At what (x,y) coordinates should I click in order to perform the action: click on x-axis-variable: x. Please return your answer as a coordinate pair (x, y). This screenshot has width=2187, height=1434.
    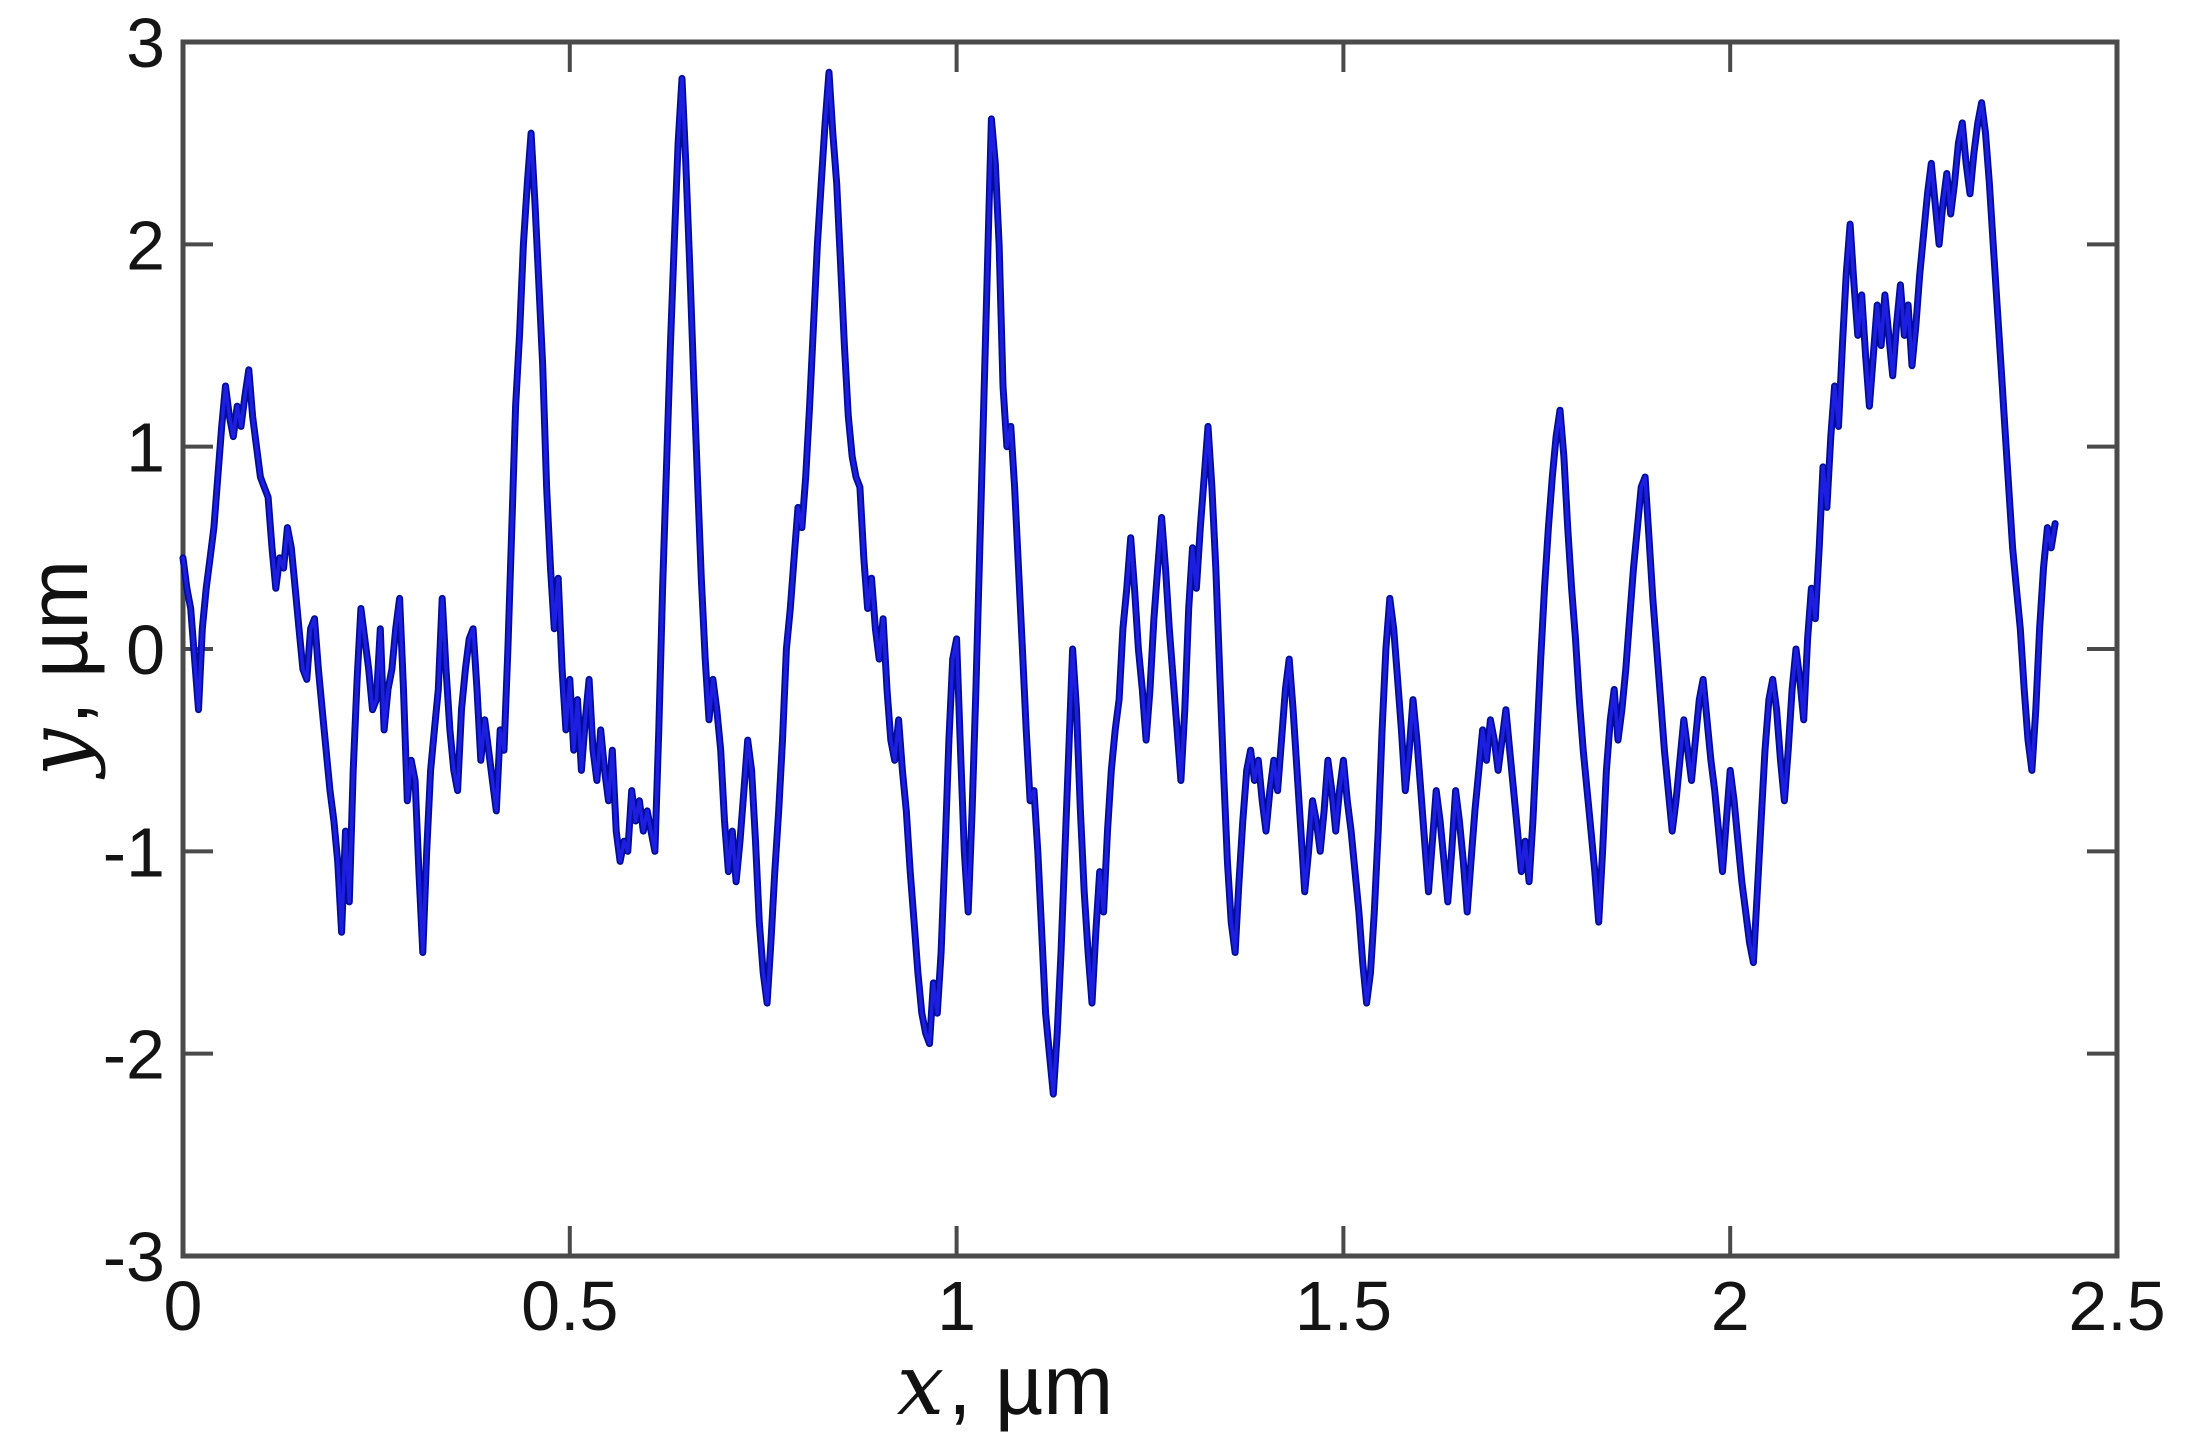
    Looking at the image, I should click on (920, 1385).